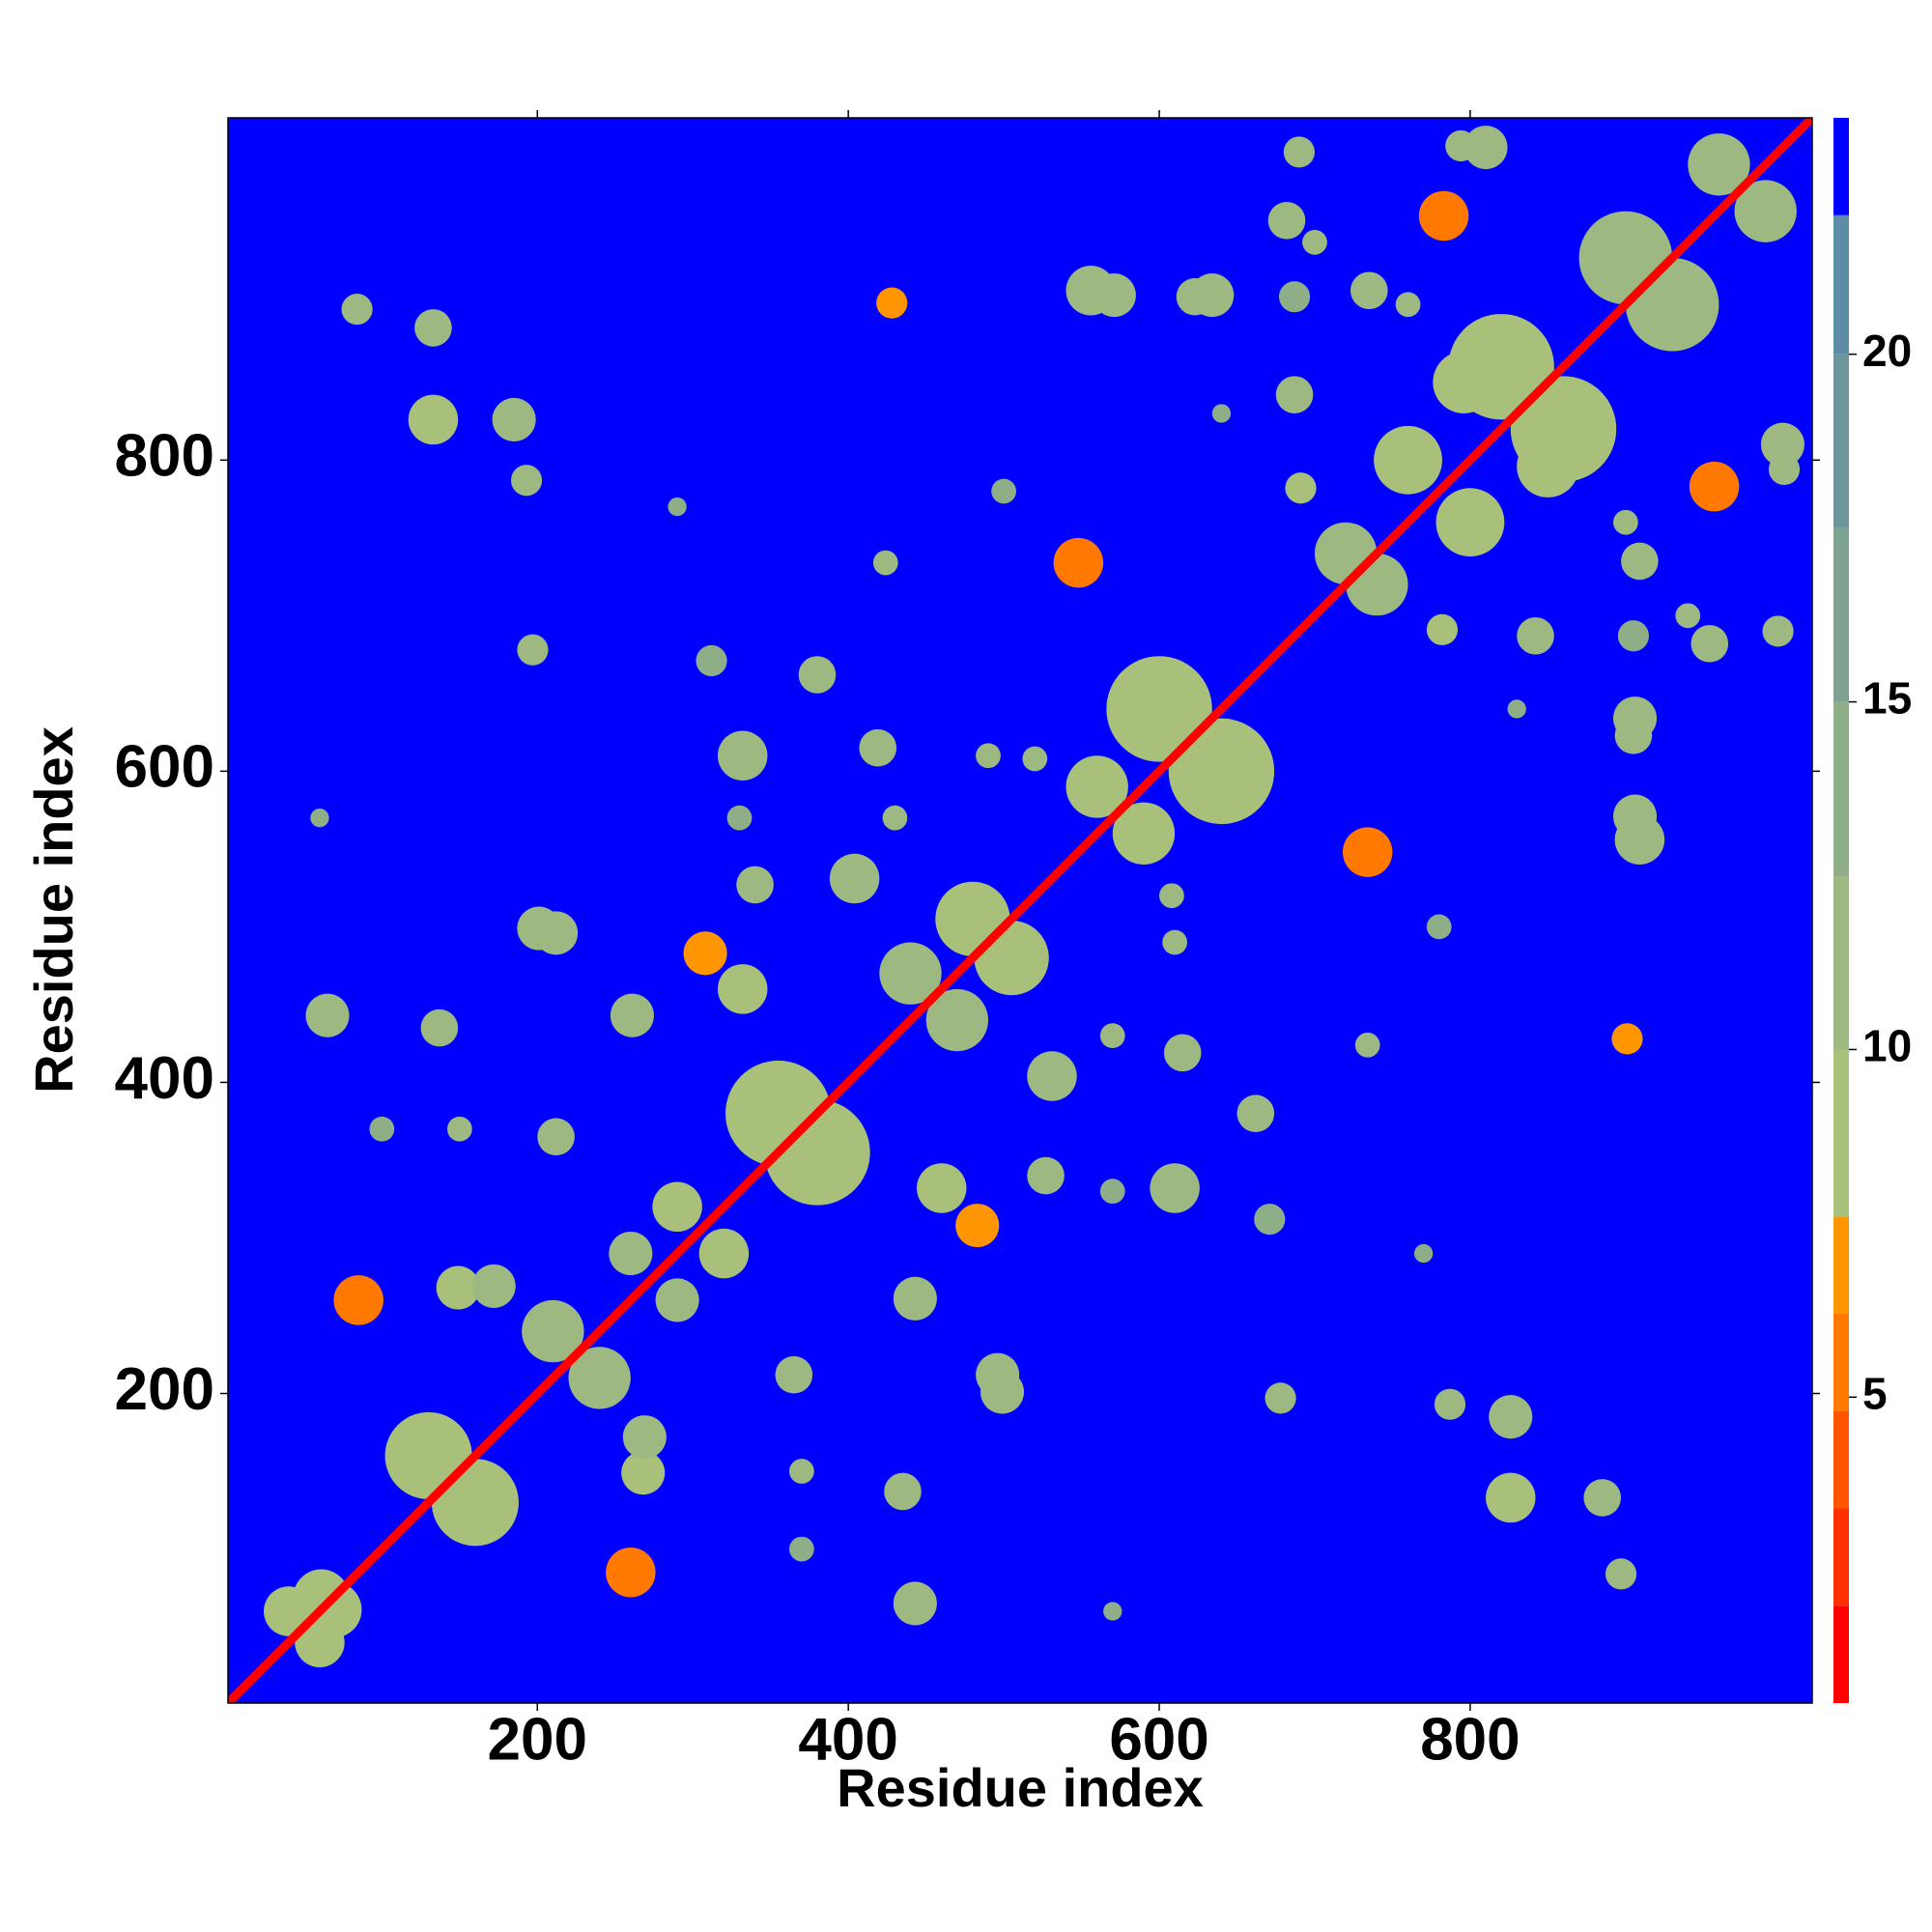 This screenshot has width=1932, height=1932. What do you see at coordinates (53, 910) in the screenshot?
I see `y-axis-title: Residue index` at bounding box center [53, 910].